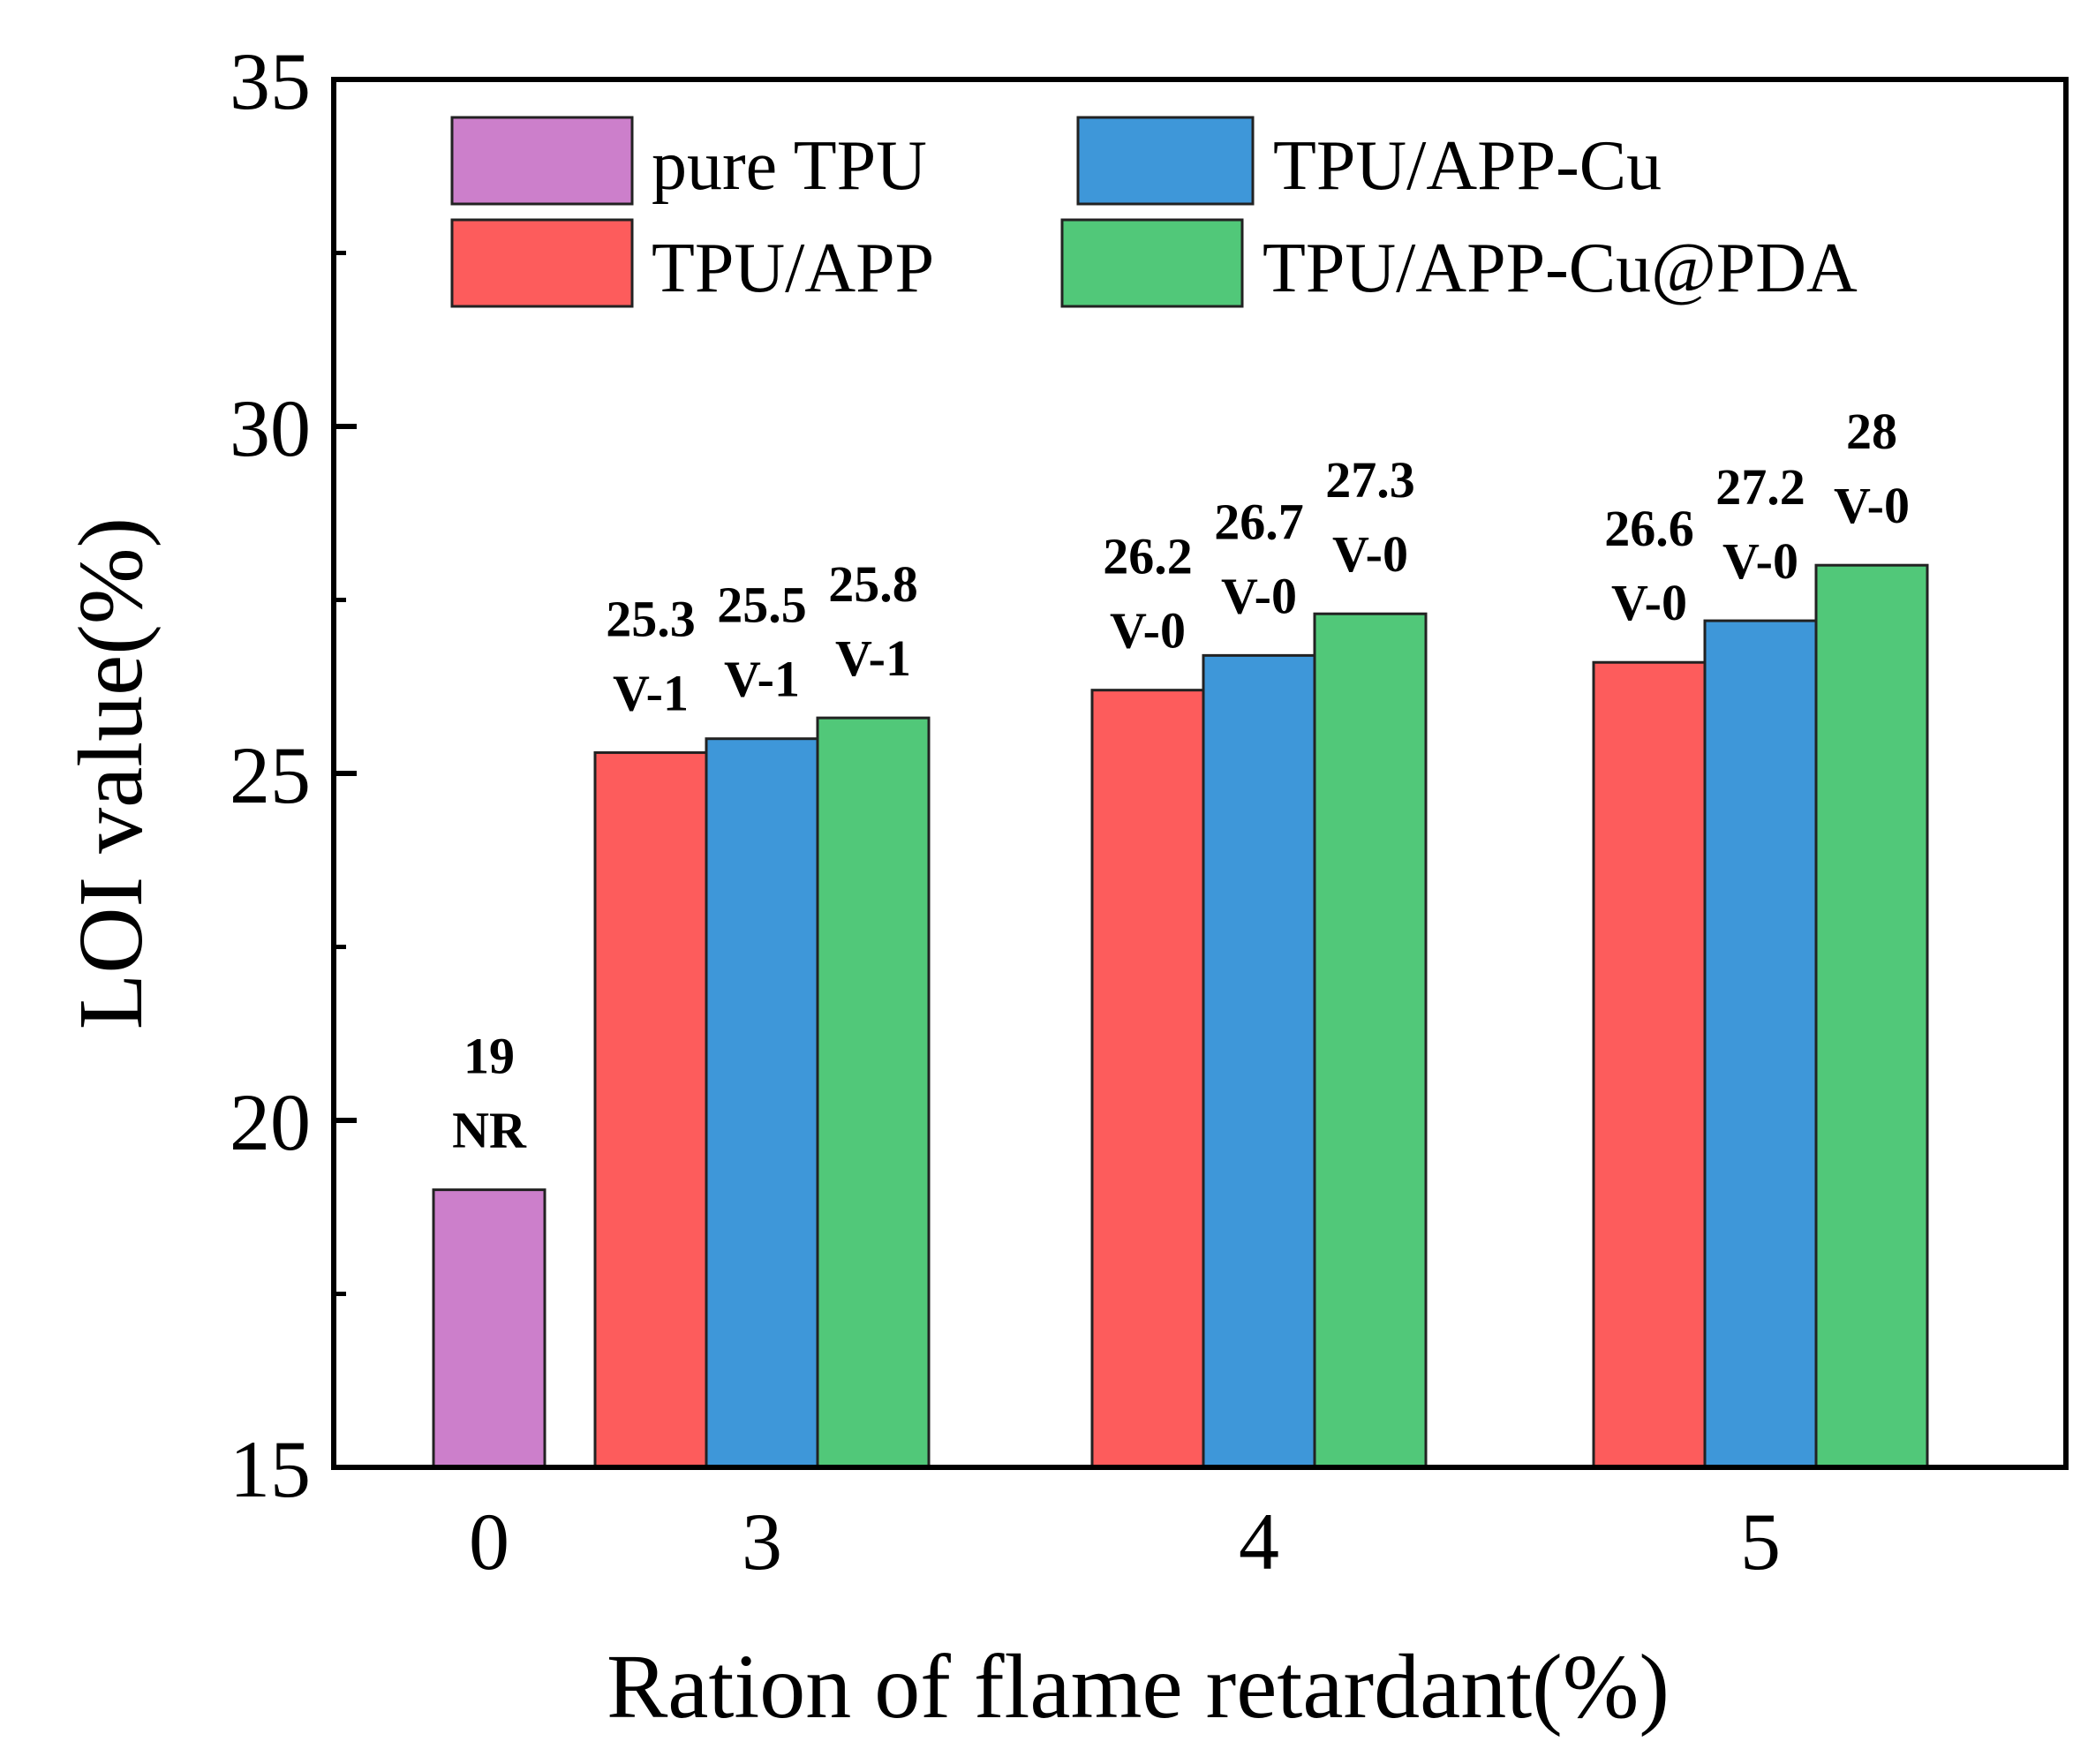 The width and height of the screenshot is (2088, 1764). What do you see at coordinates (270, 81) in the screenshot?
I see `y-tick-label: 35` at bounding box center [270, 81].